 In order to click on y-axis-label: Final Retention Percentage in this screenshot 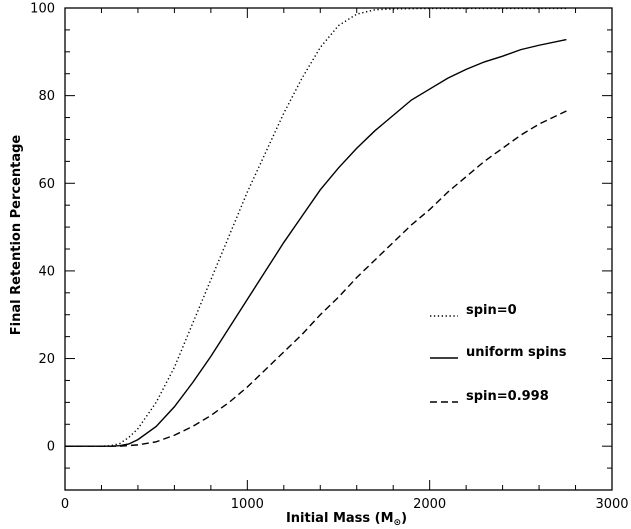, I will do `click(16, 235)`.